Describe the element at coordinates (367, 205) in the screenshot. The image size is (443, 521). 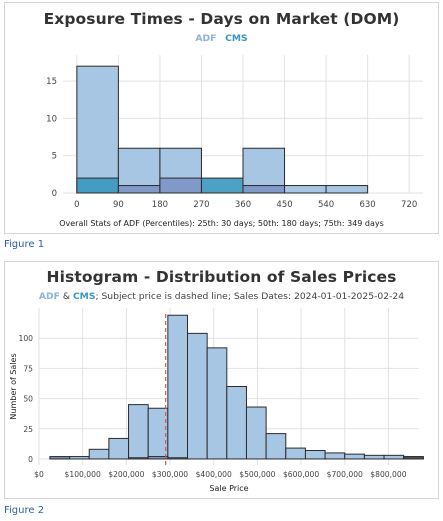
I see `x-tick-label: 630` at that location.